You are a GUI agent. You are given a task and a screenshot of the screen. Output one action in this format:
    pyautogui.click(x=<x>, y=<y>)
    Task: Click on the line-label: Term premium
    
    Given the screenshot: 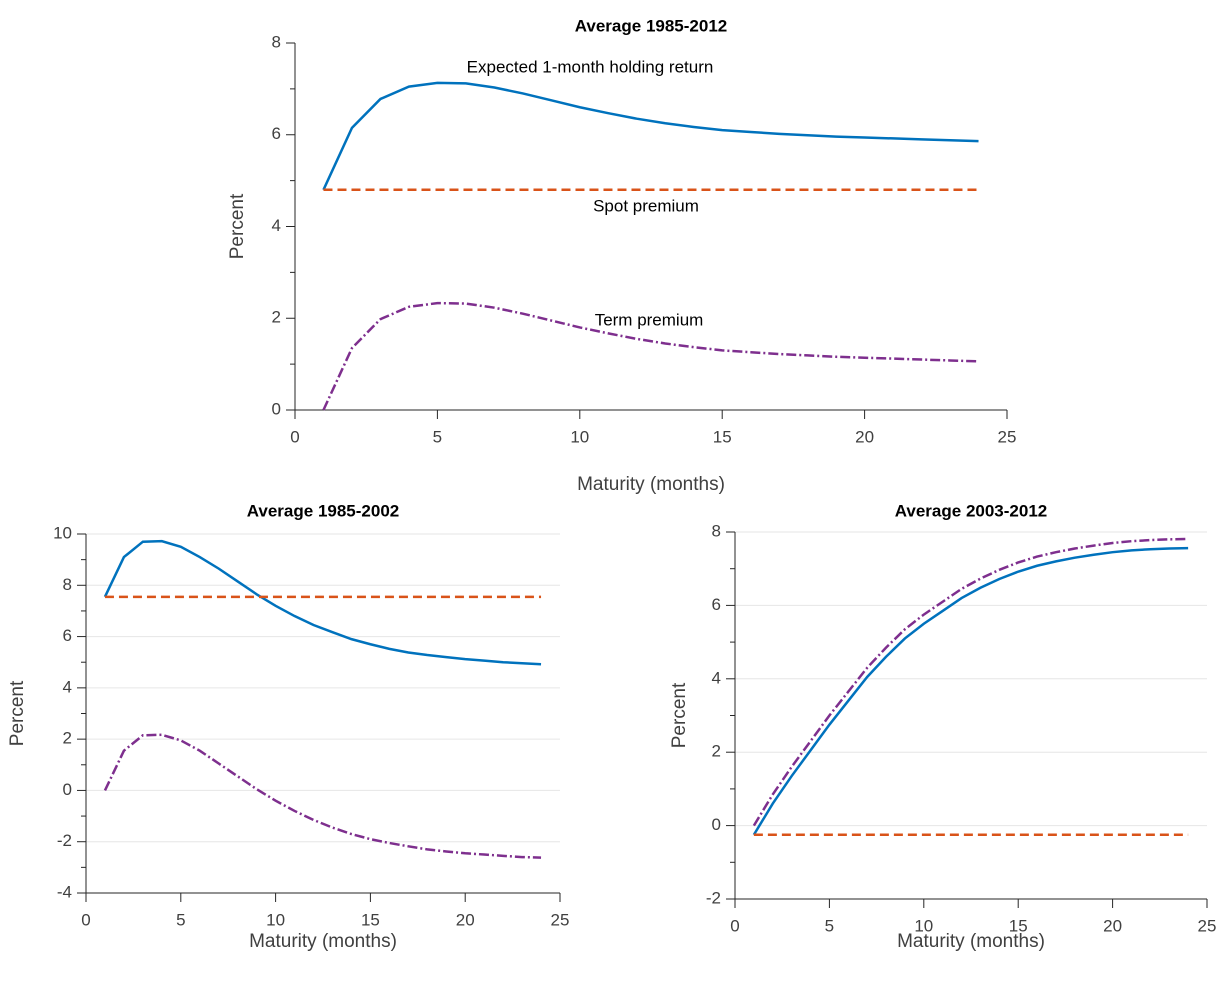 What is the action you would take?
    pyautogui.click(x=649, y=319)
    